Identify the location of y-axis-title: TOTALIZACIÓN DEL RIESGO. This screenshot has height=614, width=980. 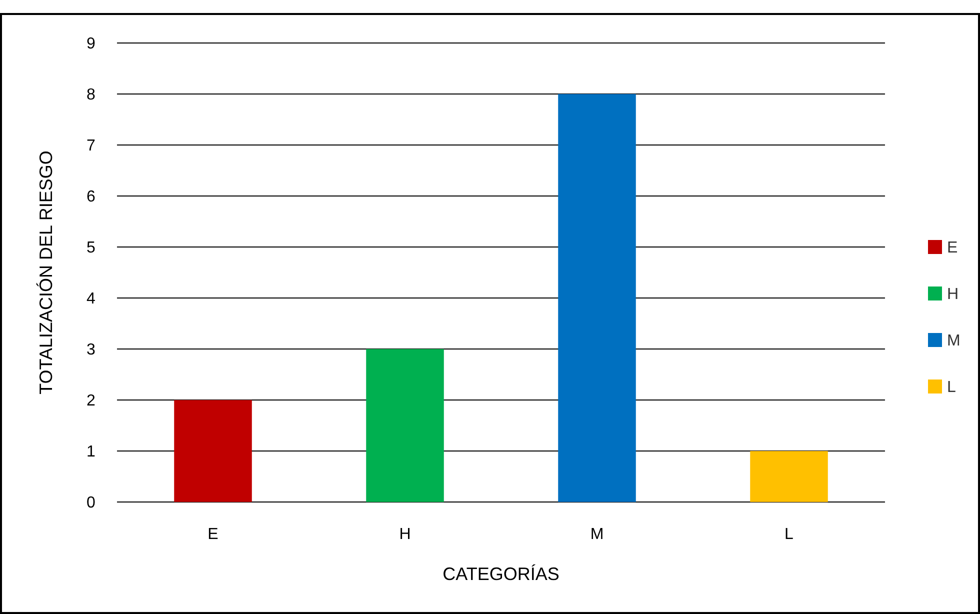
(46, 272).